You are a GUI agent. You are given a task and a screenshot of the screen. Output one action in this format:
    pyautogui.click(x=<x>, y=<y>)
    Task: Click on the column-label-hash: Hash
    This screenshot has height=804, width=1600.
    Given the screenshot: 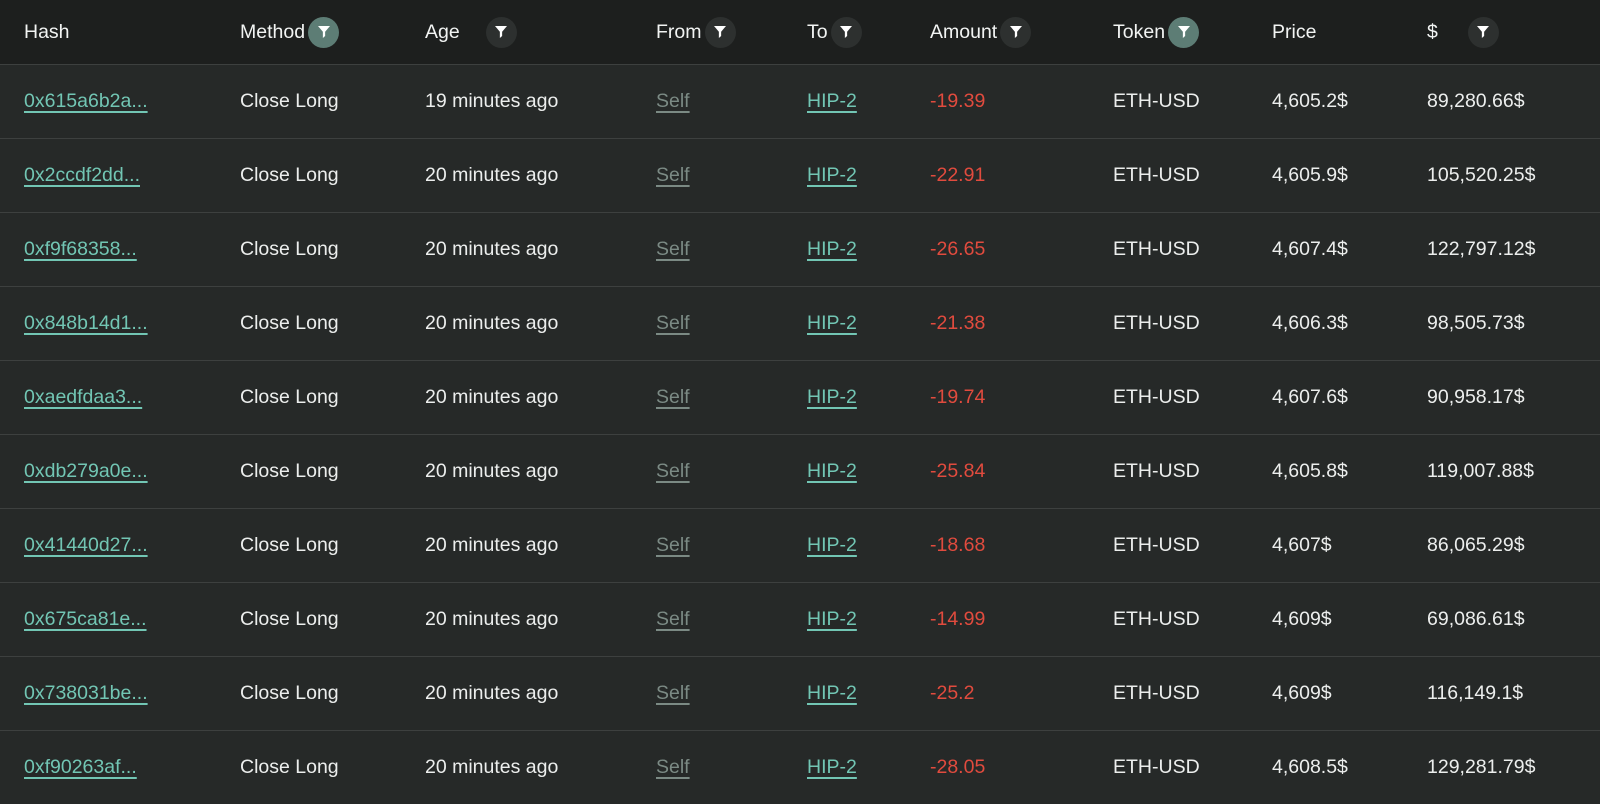 What is the action you would take?
    pyautogui.click(x=47, y=31)
    